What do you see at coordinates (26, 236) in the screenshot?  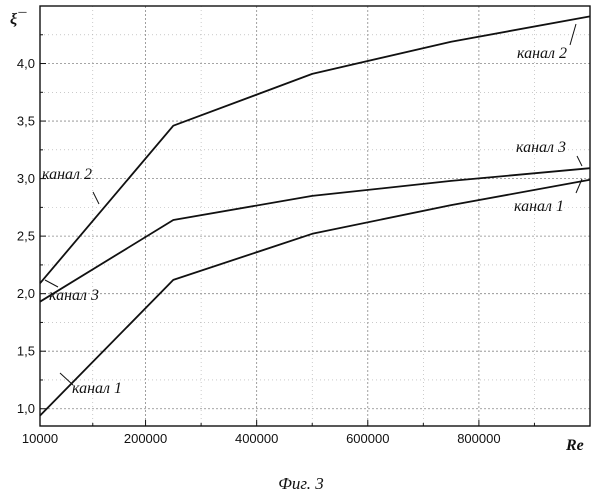 I see `y-tick-label: 2,5` at bounding box center [26, 236].